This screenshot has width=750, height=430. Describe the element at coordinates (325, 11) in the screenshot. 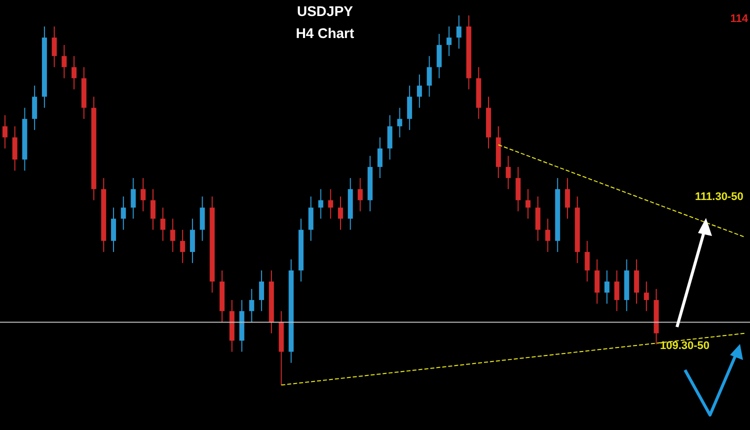

I see `chart-title: USDJPY` at that location.